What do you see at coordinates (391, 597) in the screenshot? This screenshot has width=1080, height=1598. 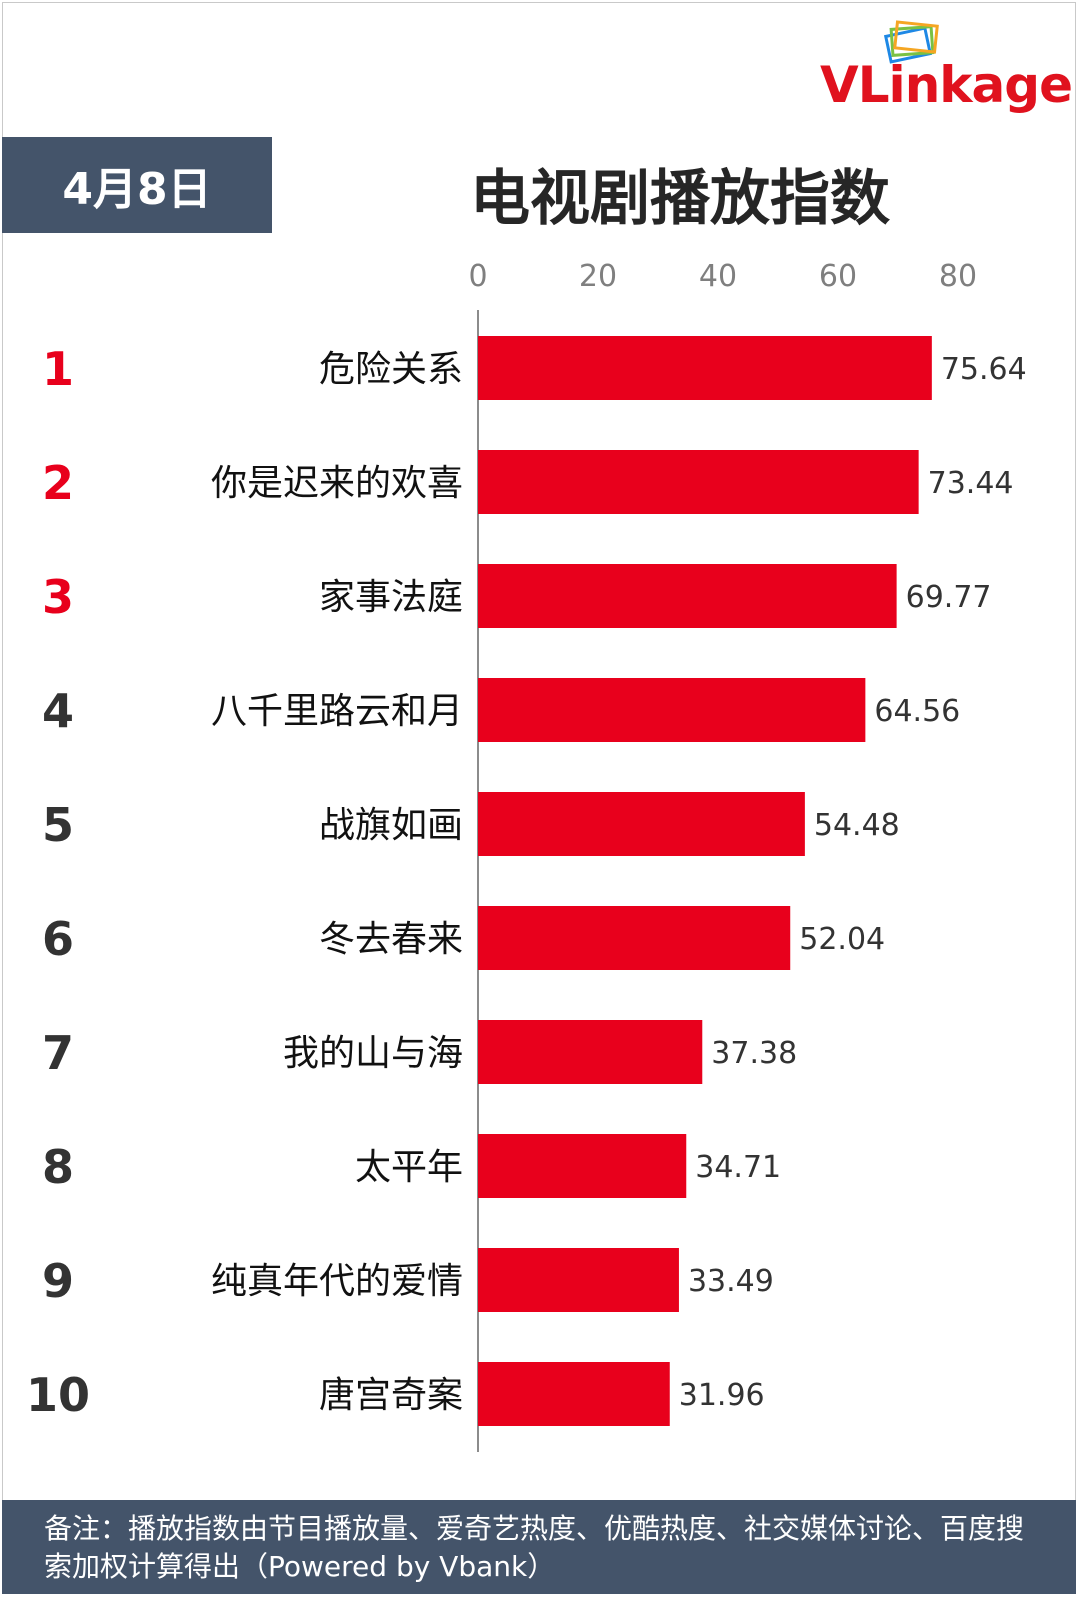 I see `category-label: 家事法庭` at bounding box center [391, 597].